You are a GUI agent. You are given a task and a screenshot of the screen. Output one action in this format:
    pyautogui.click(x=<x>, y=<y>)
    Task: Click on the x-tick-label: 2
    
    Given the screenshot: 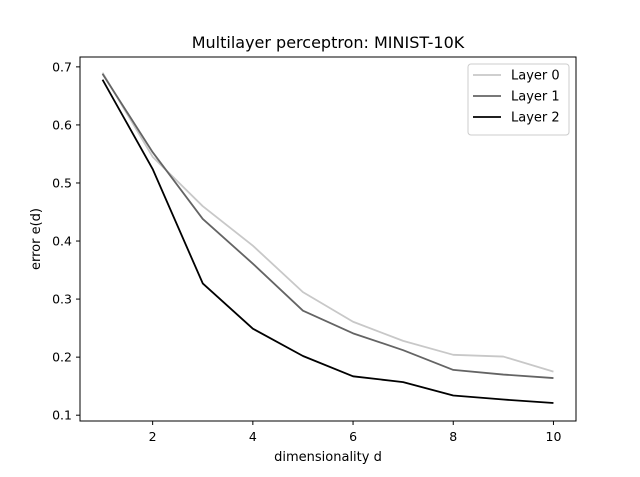 What is the action you would take?
    pyautogui.click(x=153, y=436)
    